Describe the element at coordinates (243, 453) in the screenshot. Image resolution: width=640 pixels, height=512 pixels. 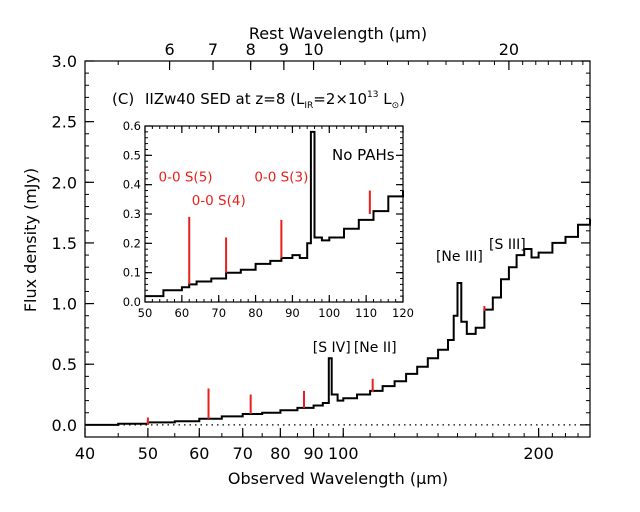
I see `x-tick-label: 70` at that location.